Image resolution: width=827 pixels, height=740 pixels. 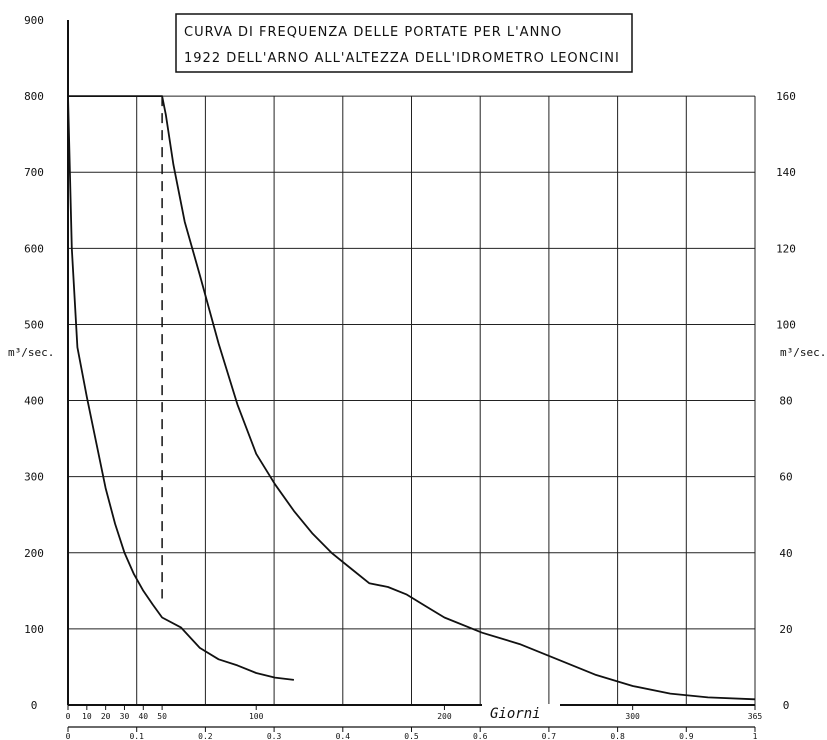 What do you see at coordinates (274, 736) in the screenshot?
I see `fraction-tick-label: 0.3` at bounding box center [274, 736].